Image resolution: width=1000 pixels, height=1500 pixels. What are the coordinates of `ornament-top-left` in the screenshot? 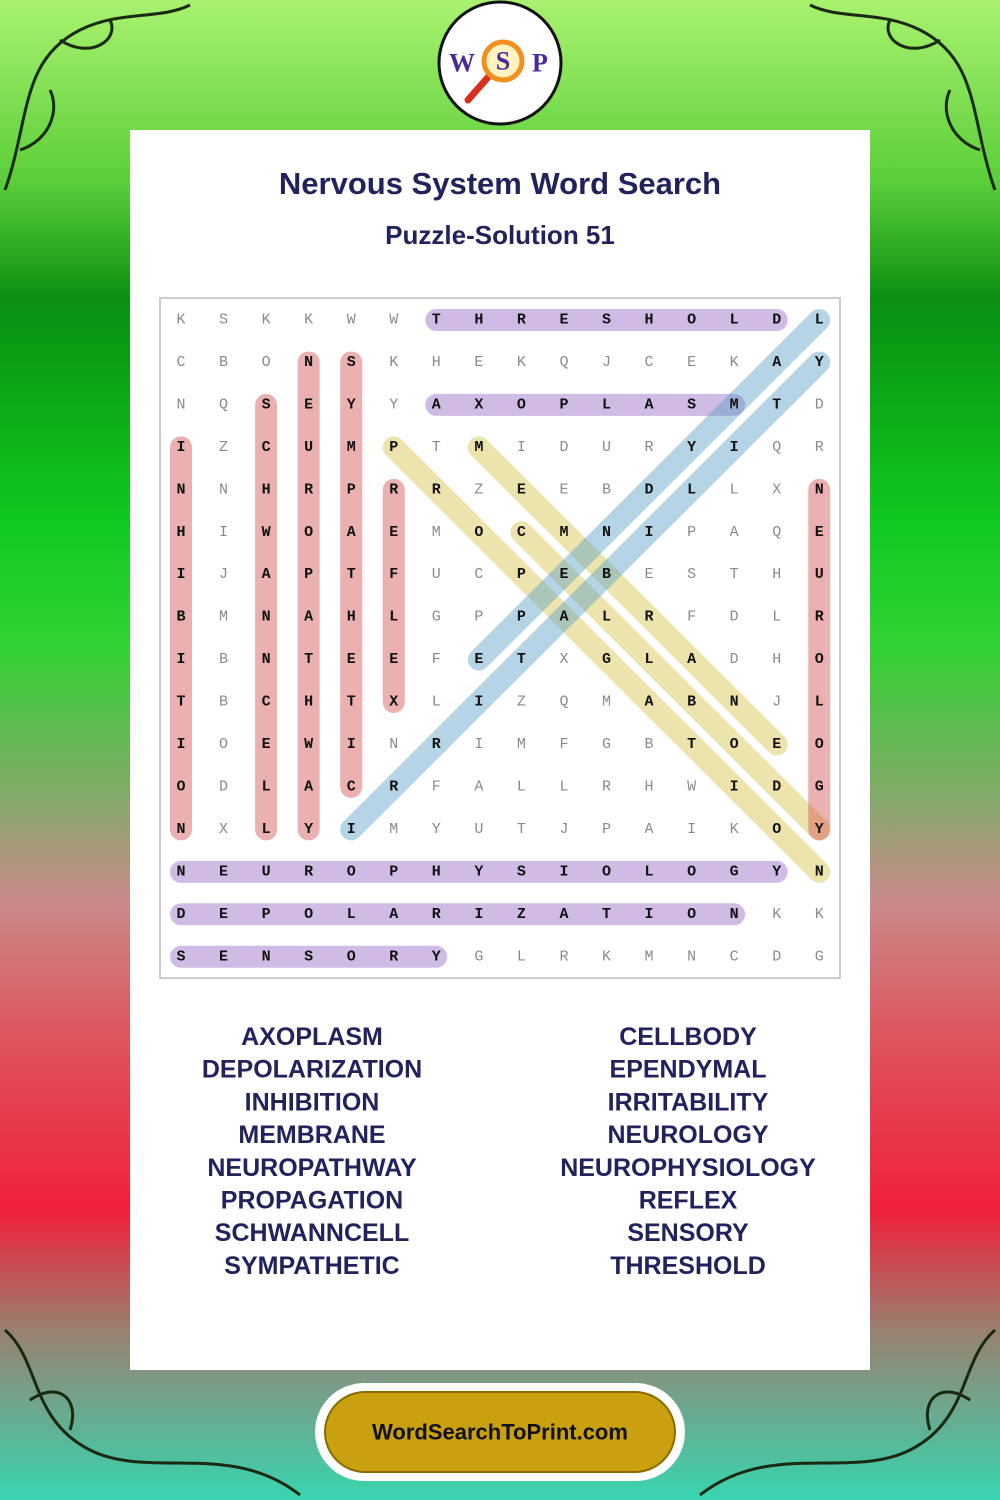 It's located at (97, 97).